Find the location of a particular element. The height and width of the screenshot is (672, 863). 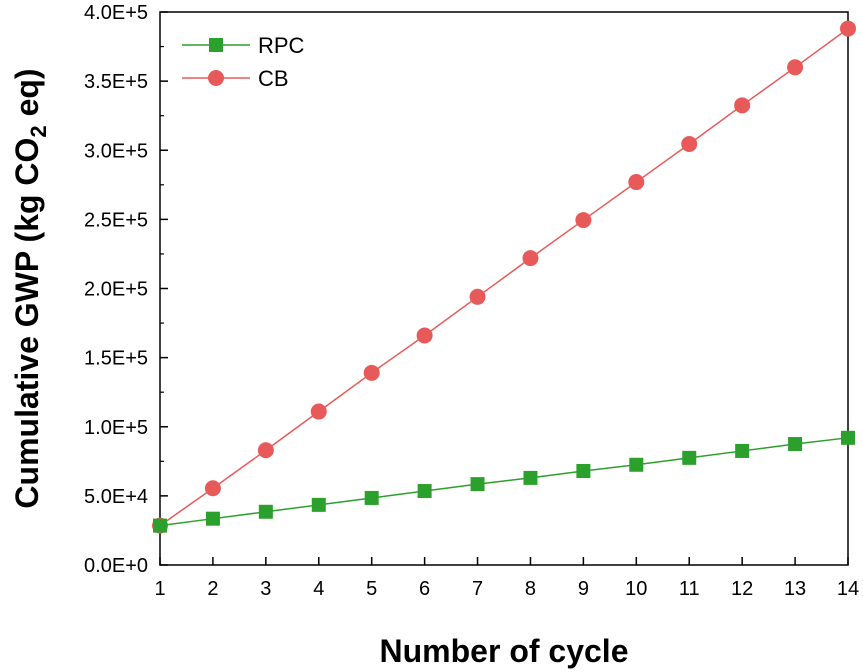

x-tick-label: 14 is located at coordinates (848, 589).